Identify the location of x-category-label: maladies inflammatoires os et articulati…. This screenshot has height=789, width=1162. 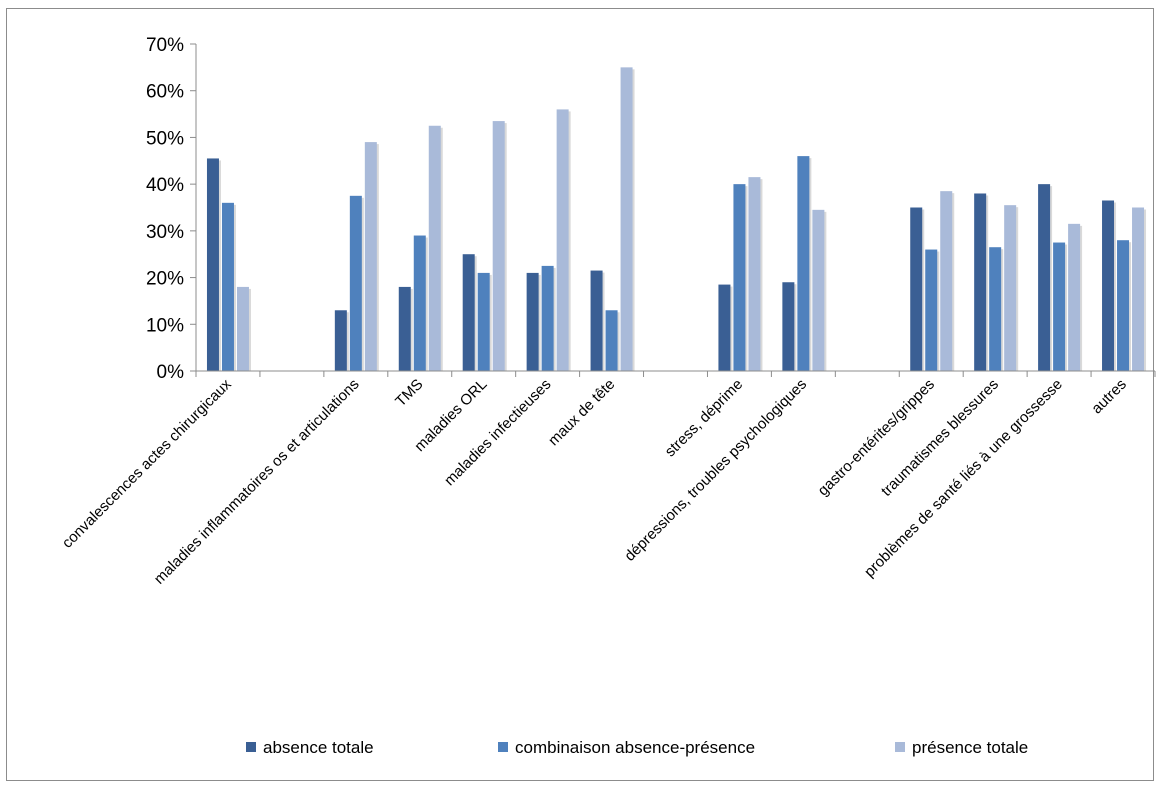
(257, 482).